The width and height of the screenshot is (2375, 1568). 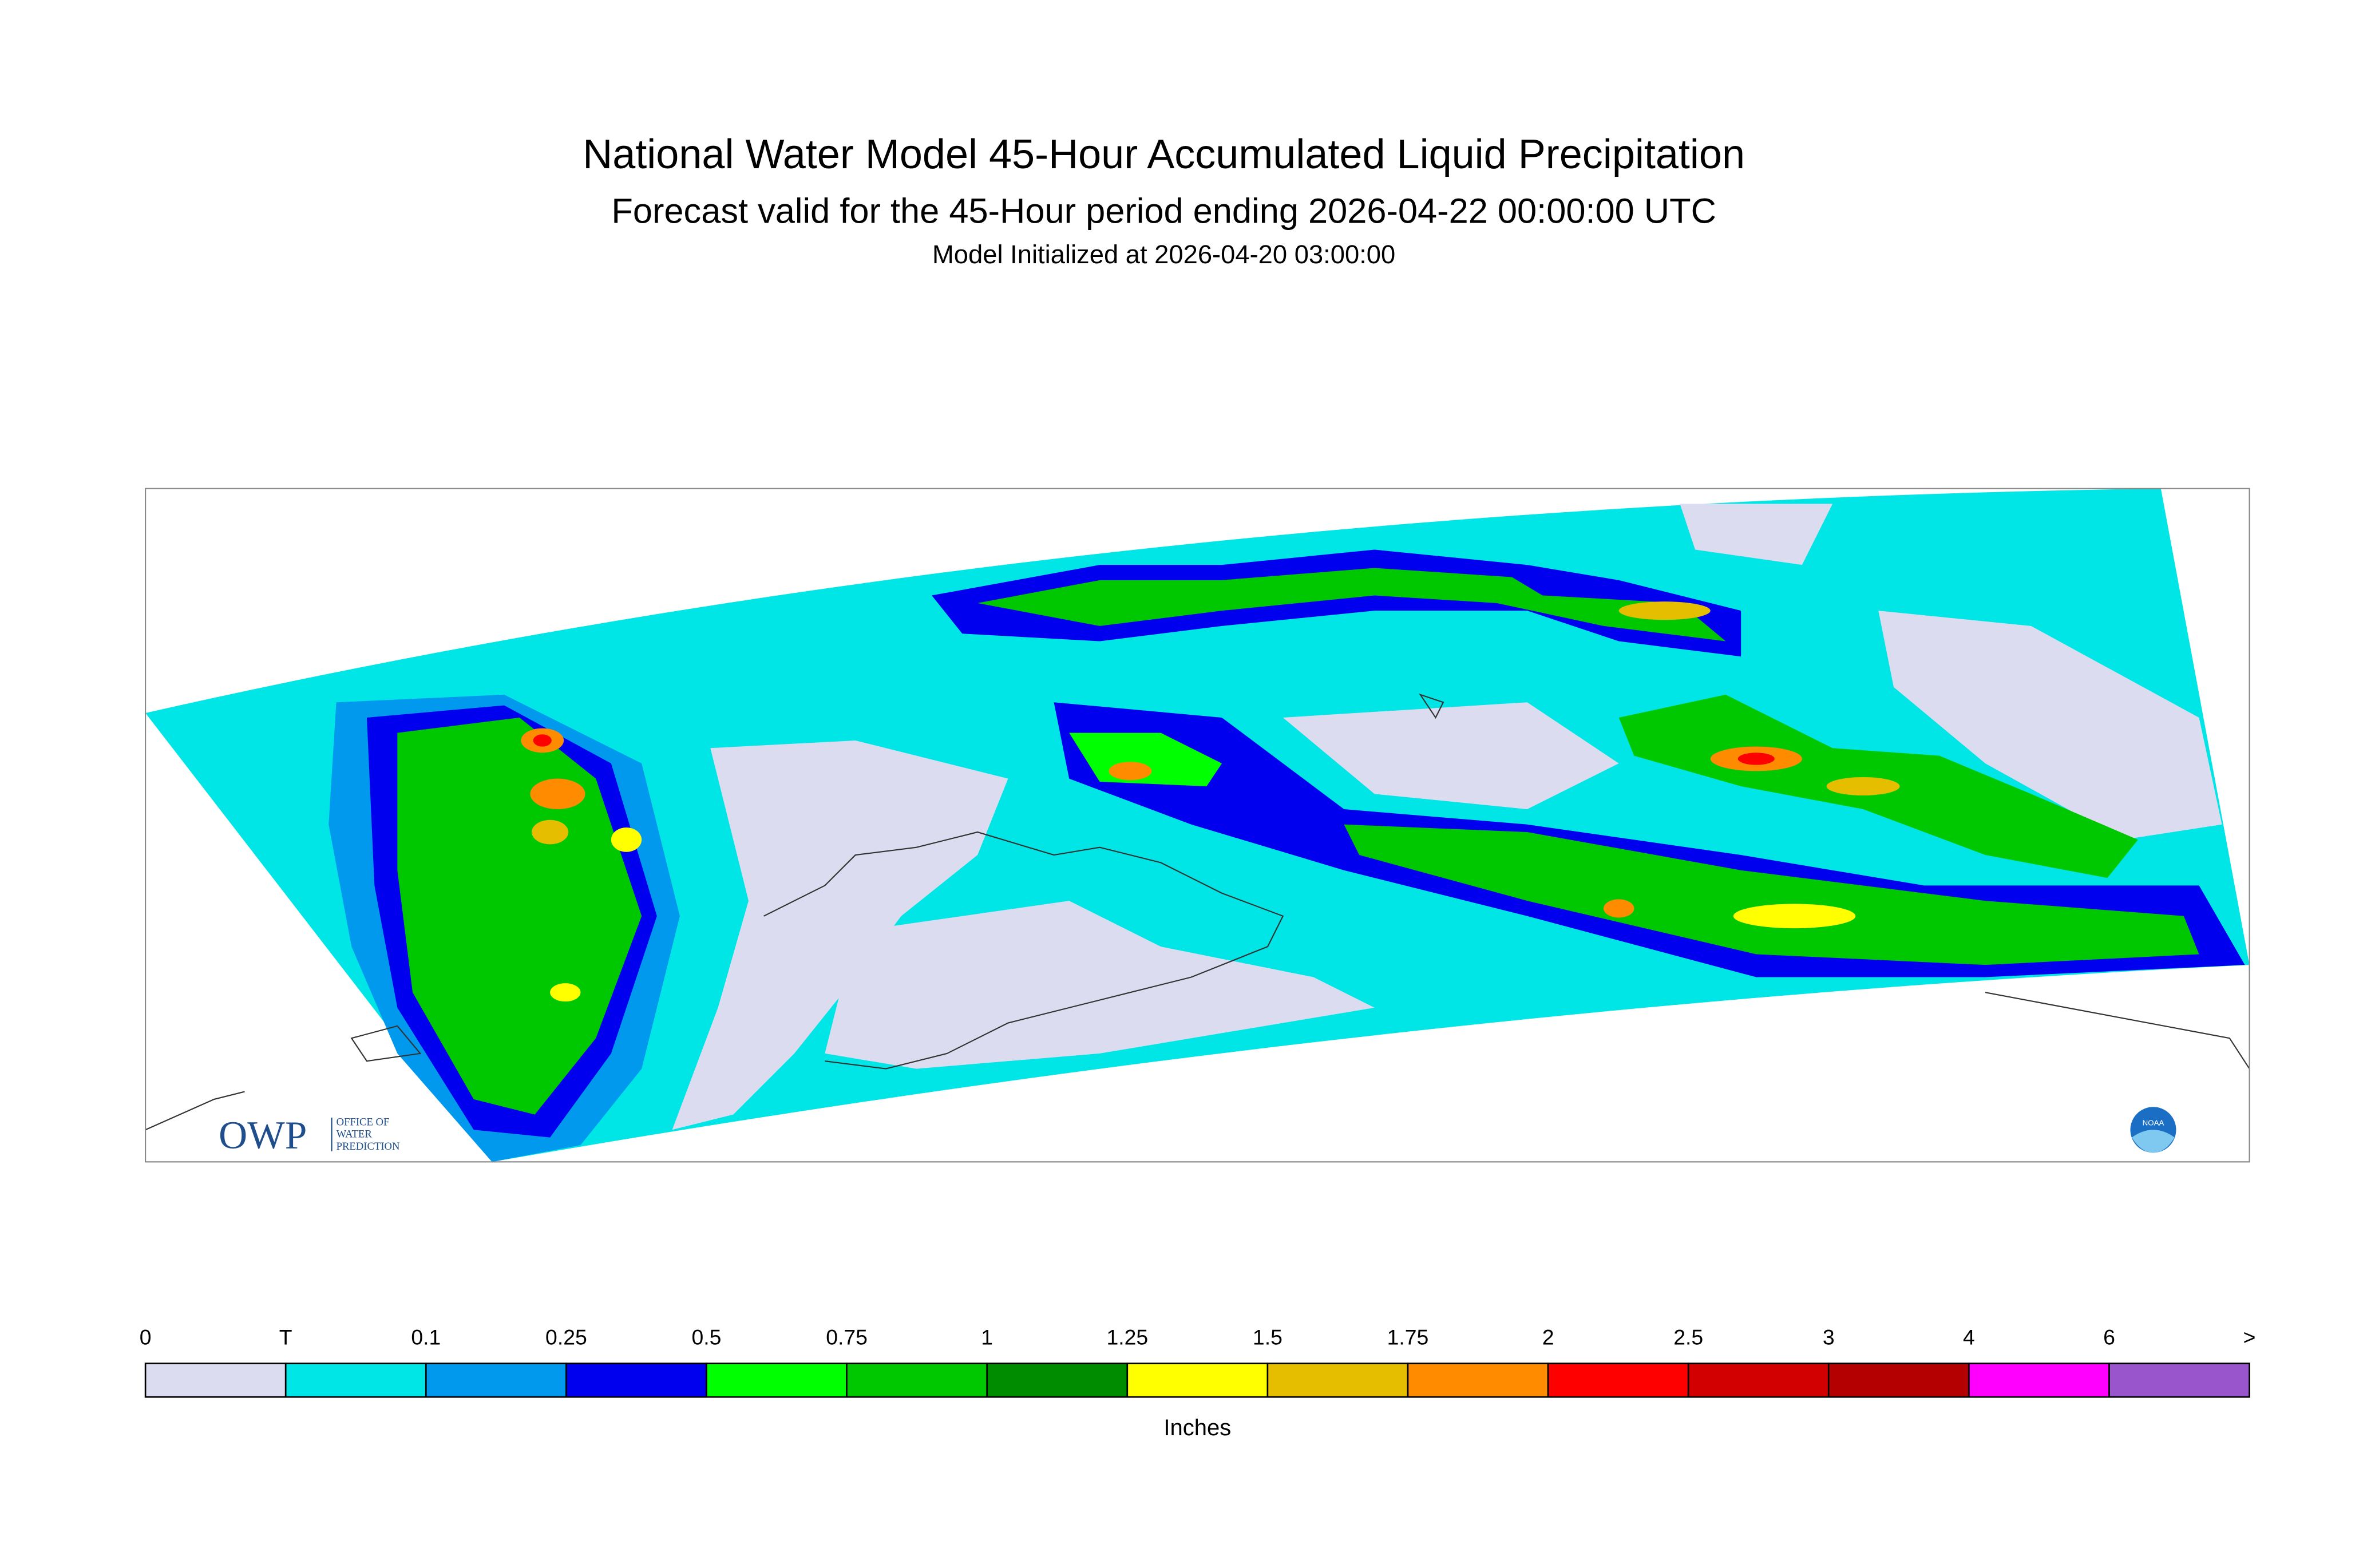 I want to click on legend-label: 1.25, so click(x=1127, y=1337).